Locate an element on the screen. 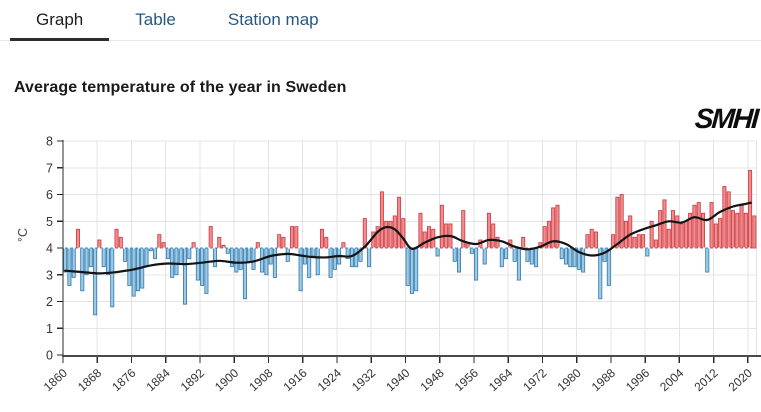  svg-text: 1924 is located at coordinates (329, 380).